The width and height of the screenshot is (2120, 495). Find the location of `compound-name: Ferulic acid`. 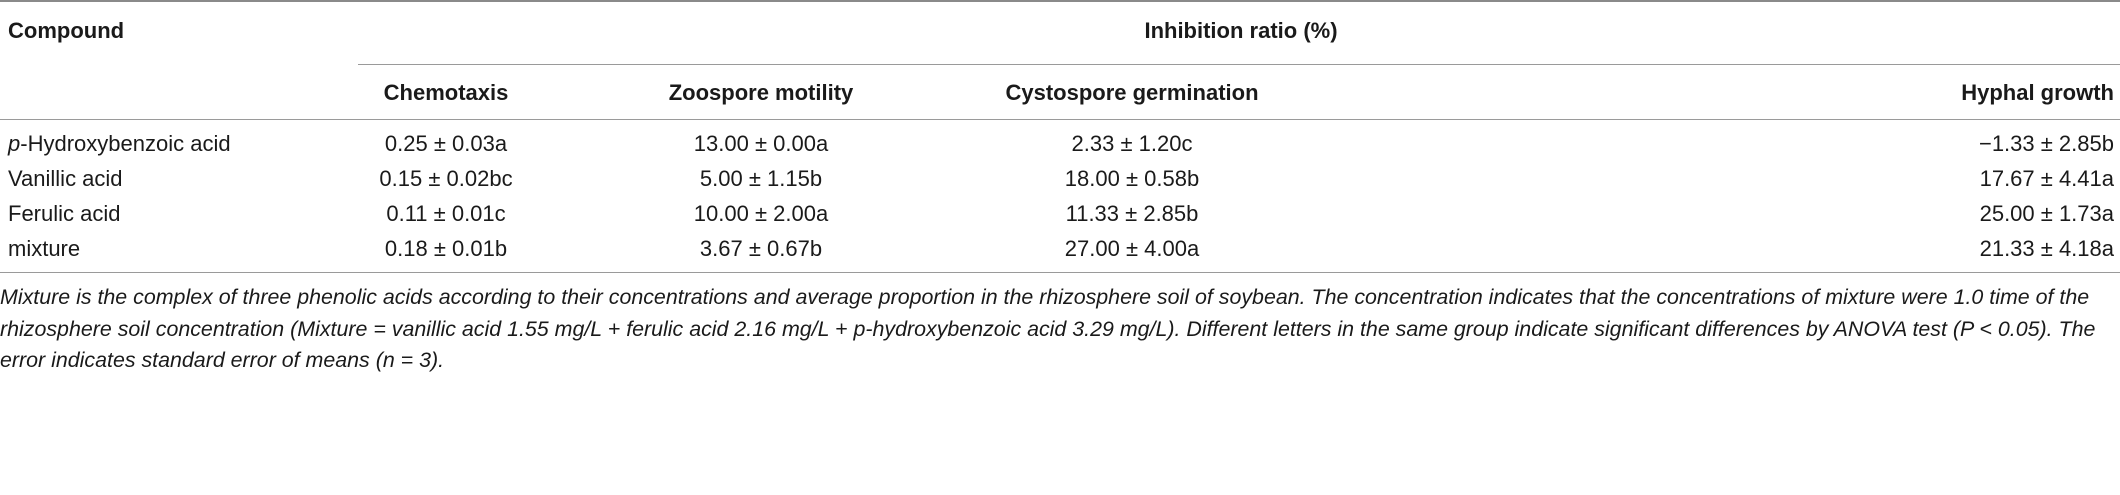

compound-name: Ferulic acid is located at coordinates (64, 214).